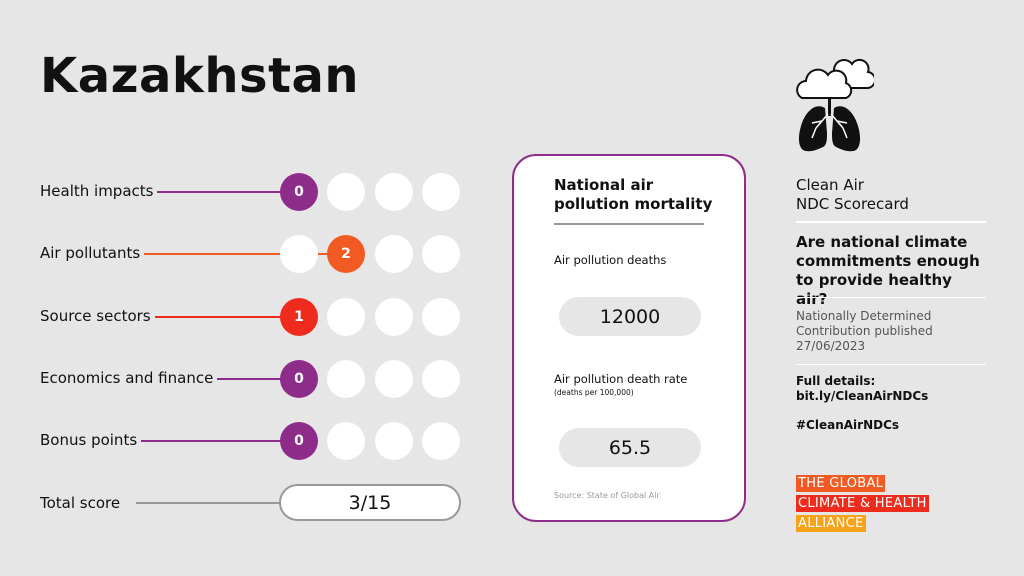 The width and height of the screenshot is (1024, 576). I want to click on total-score-value: 3/15, so click(370, 502).